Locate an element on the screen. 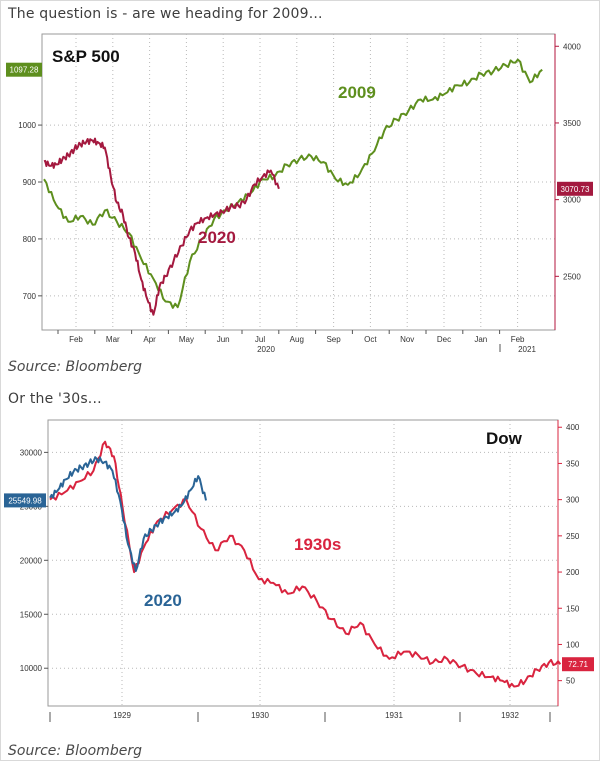 The height and width of the screenshot is (761, 600). x-axis-tick-label: Sep is located at coordinates (333, 339).